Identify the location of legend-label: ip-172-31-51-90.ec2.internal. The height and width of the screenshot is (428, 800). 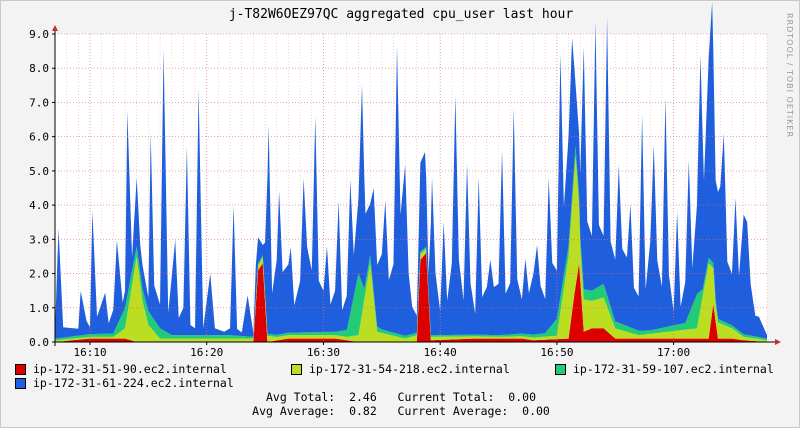
(130, 369).